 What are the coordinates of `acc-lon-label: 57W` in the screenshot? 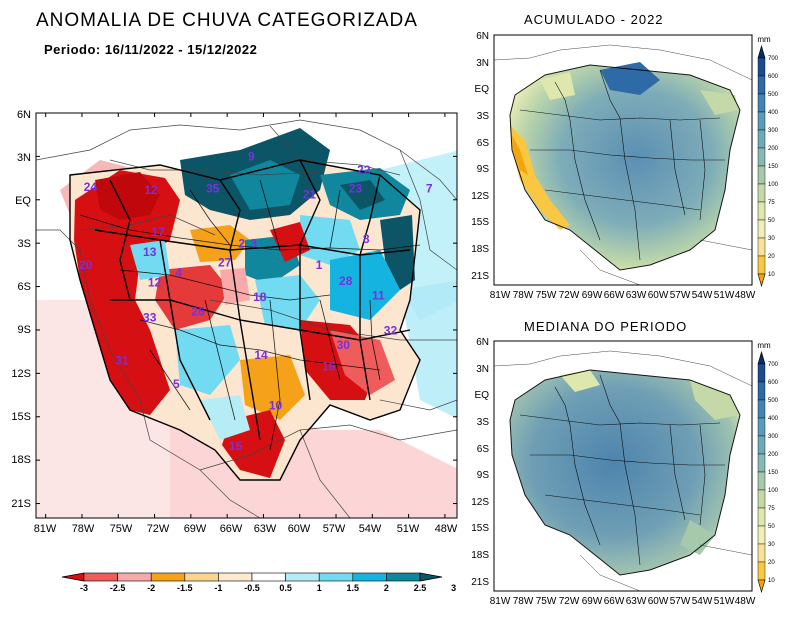 It's located at (680, 295).